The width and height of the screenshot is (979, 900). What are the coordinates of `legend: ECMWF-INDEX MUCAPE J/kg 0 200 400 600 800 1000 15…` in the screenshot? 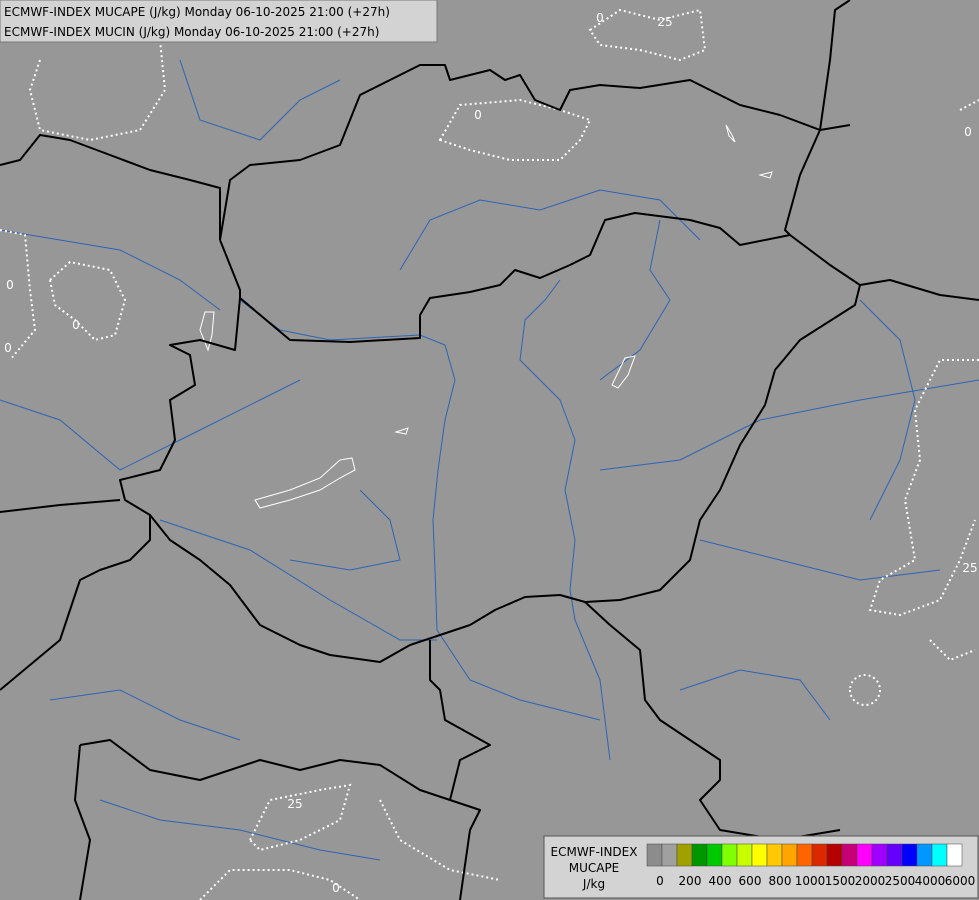 It's located at (761, 867).